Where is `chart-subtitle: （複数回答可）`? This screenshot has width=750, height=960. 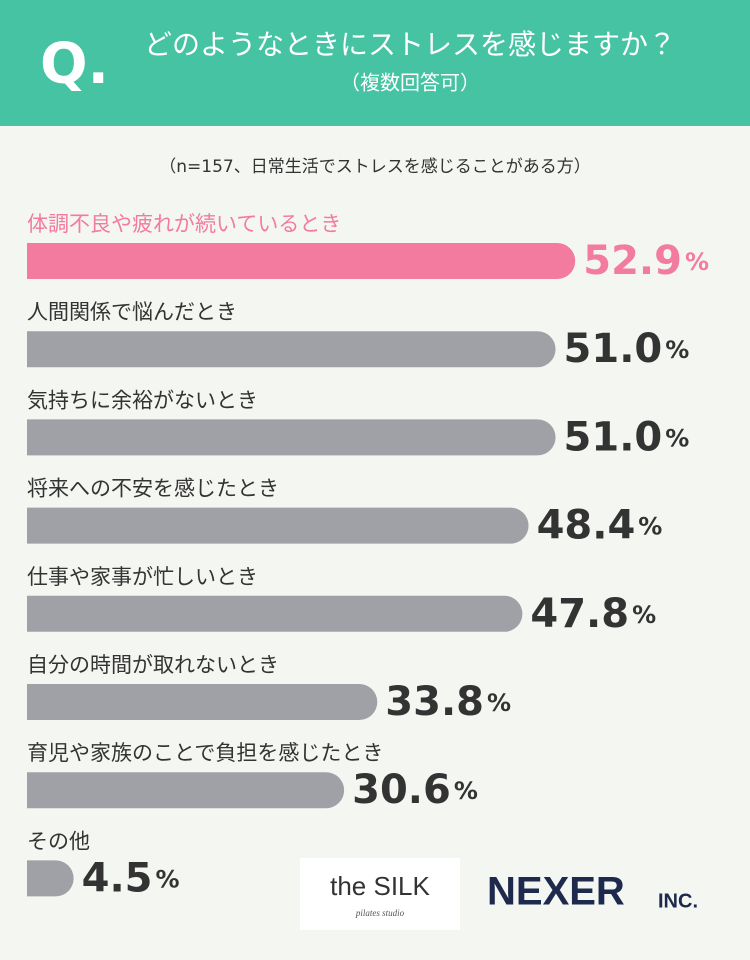 chart-subtitle: （複数回答可） is located at coordinates (410, 83).